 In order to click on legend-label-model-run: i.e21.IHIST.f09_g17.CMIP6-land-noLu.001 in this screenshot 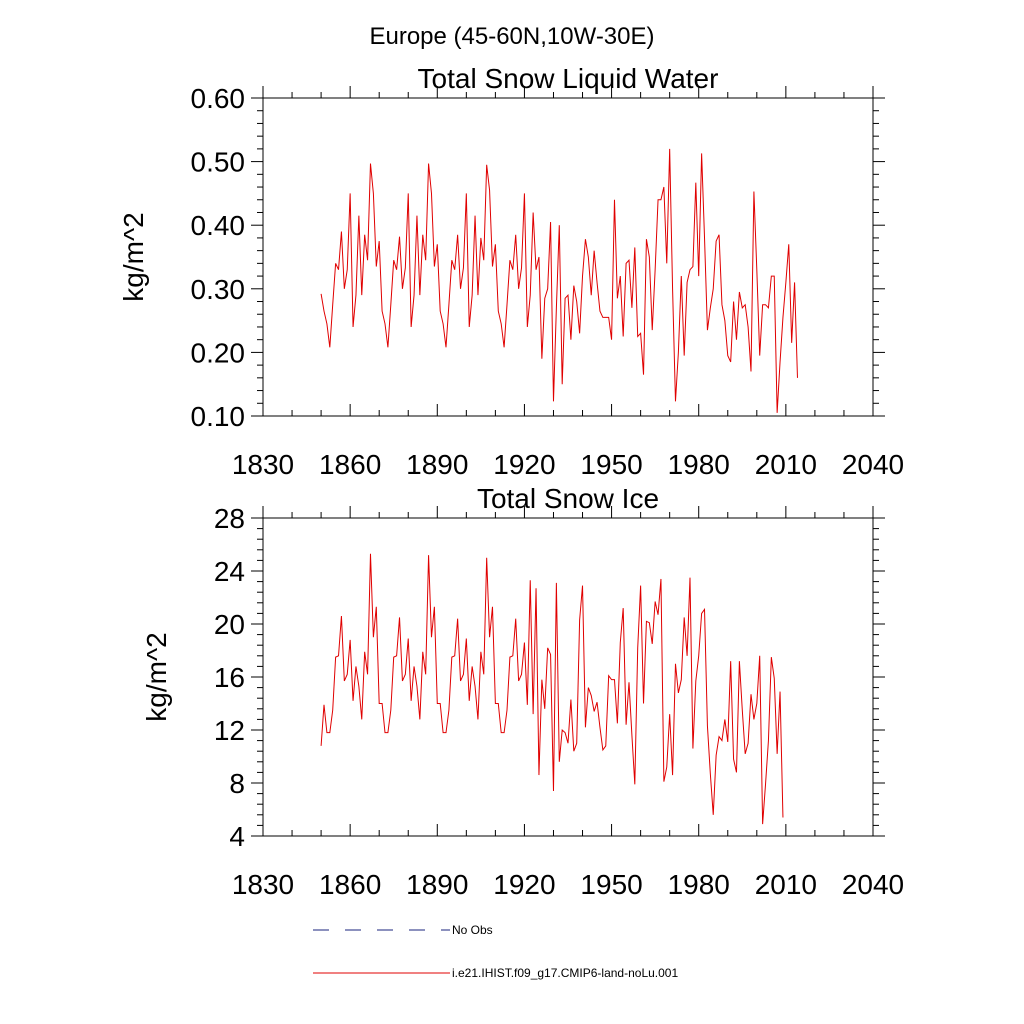, I will do `click(565, 973)`.